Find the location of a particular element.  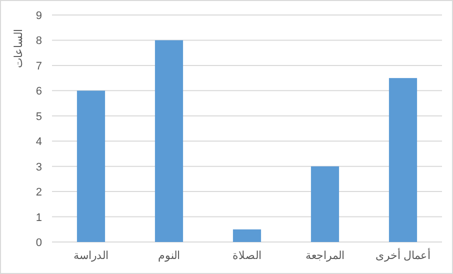

x-tick-label: الدراسة is located at coordinates (91, 256).